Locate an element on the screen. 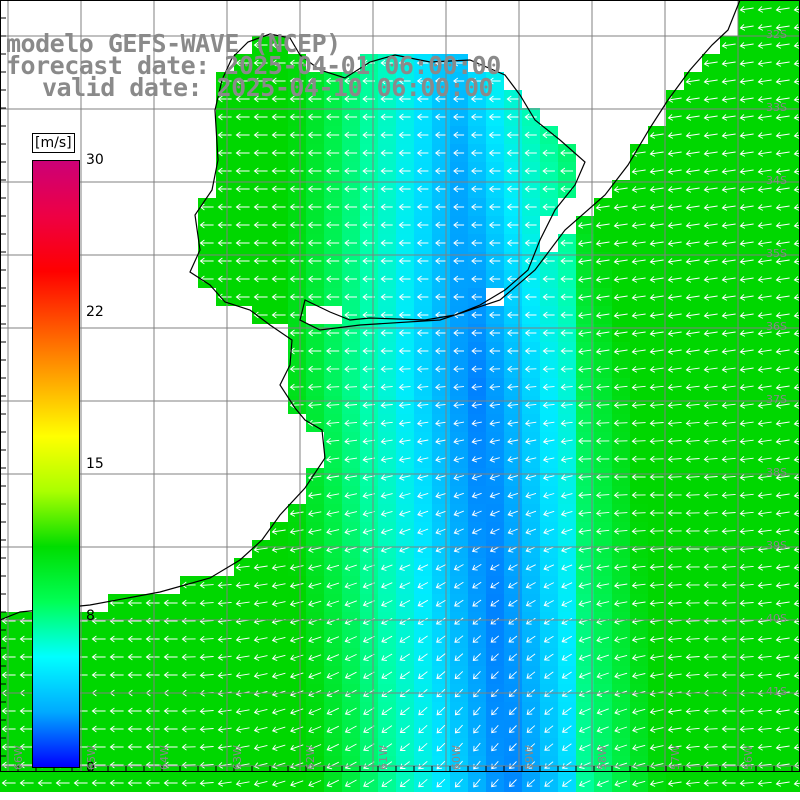  longitude-label: 63W is located at coordinates (237, 757).